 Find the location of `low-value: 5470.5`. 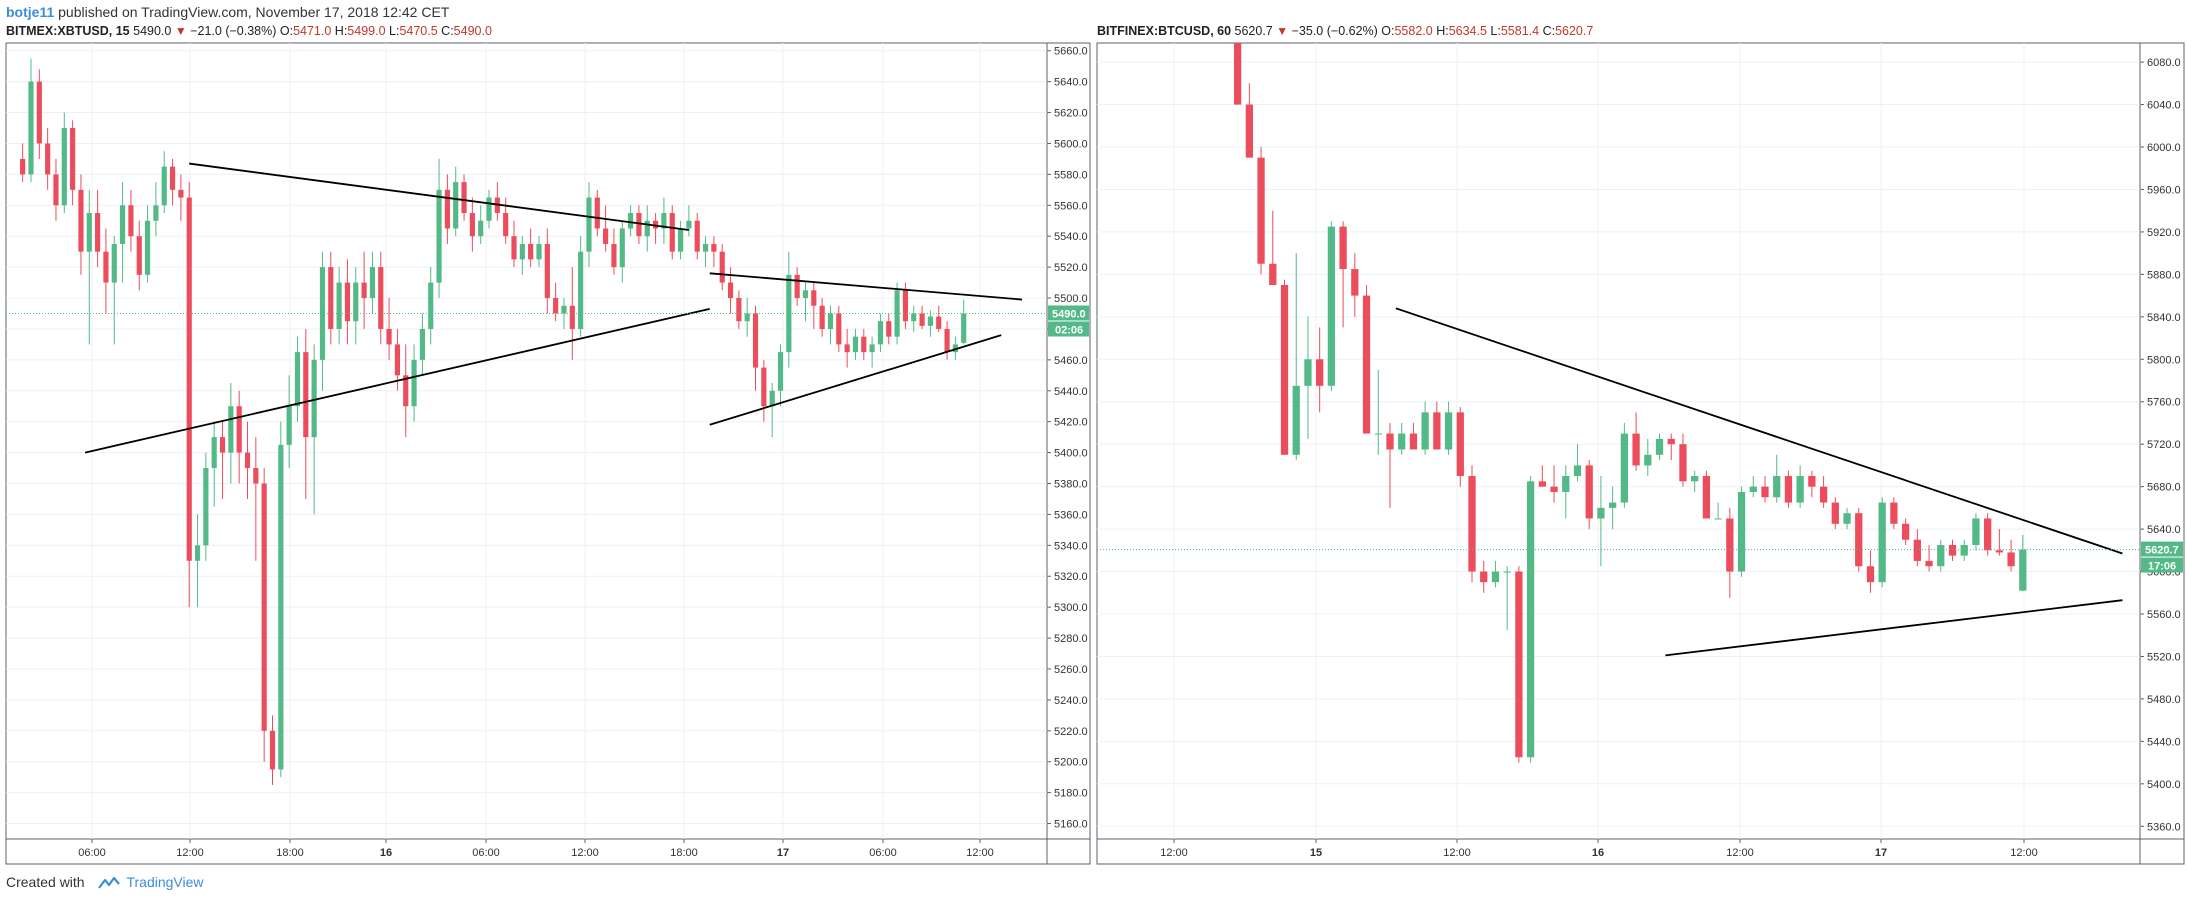

low-value: 5470.5 is located at coordinates (418, 31).